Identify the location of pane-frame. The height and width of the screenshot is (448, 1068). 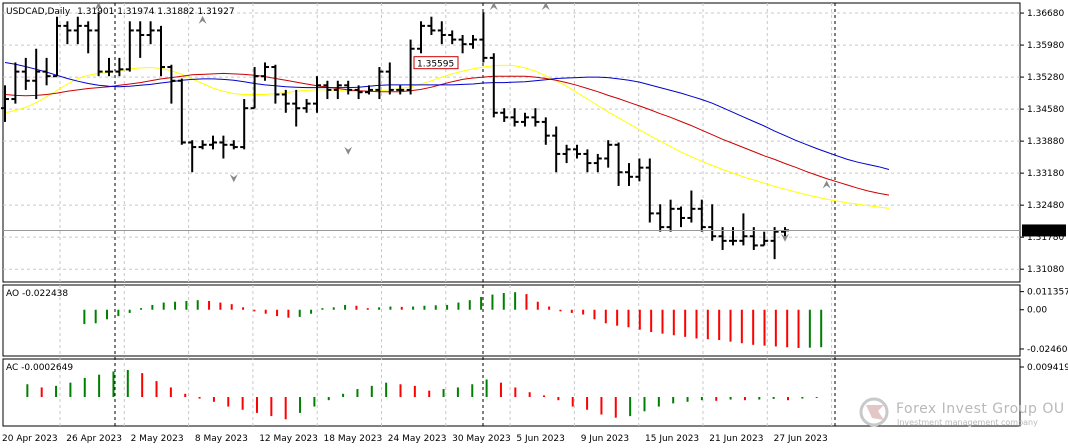
(511, 392).